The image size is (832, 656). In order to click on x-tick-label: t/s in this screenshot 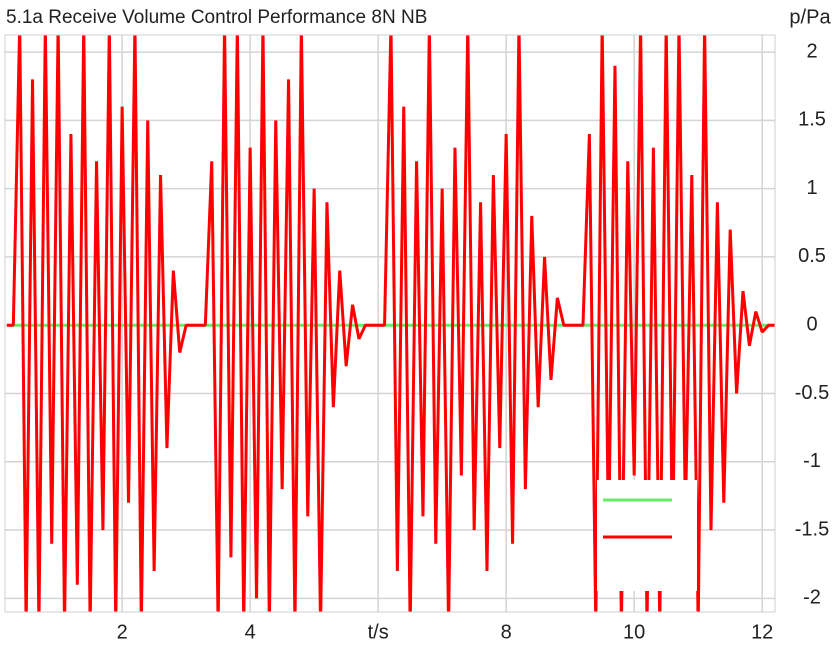, I will do `click(378, 632)`.